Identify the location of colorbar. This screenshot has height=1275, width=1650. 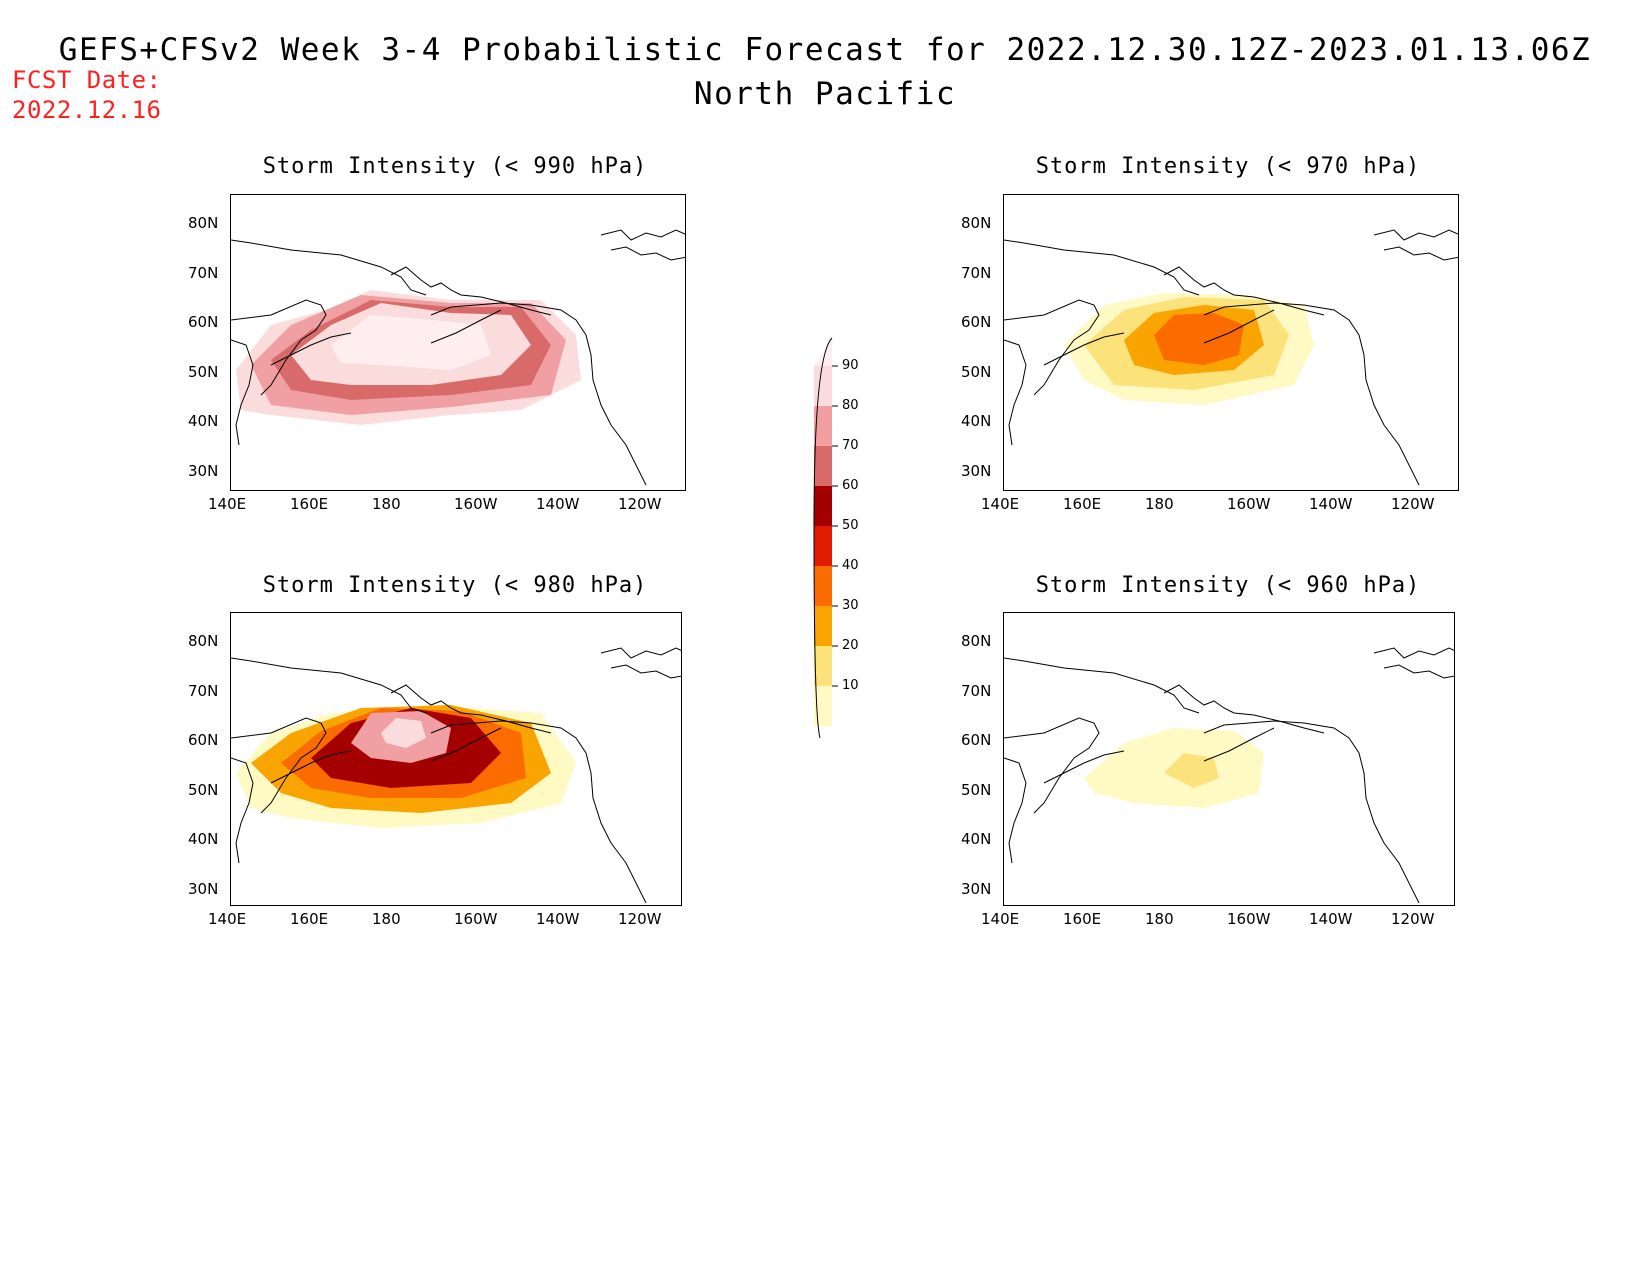
(825, 538).